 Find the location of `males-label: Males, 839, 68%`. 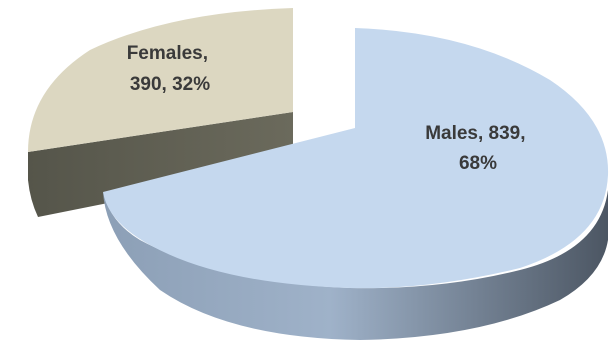

males-label: Males, 839, 68% is located at coordinates (478, 148).